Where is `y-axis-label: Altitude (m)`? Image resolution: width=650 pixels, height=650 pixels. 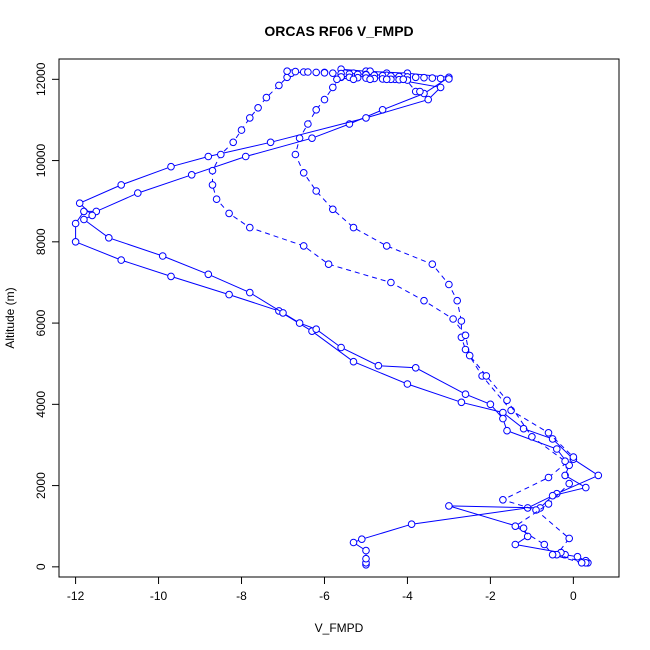
y-axis-label: Altitude (m) is located at coordinates (10, 317).